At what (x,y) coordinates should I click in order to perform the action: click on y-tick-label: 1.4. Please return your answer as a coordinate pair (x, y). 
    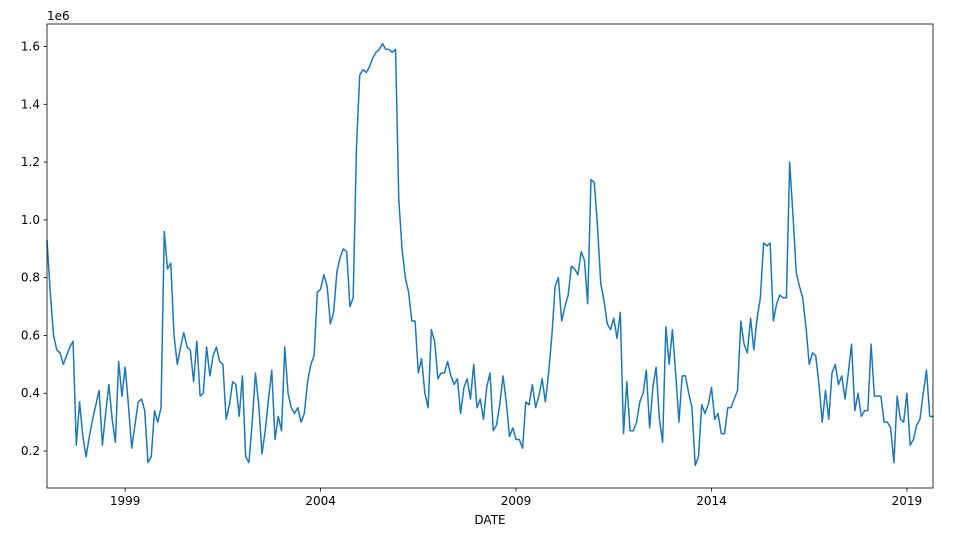
    Looking at the image, I should click on (30, 104).